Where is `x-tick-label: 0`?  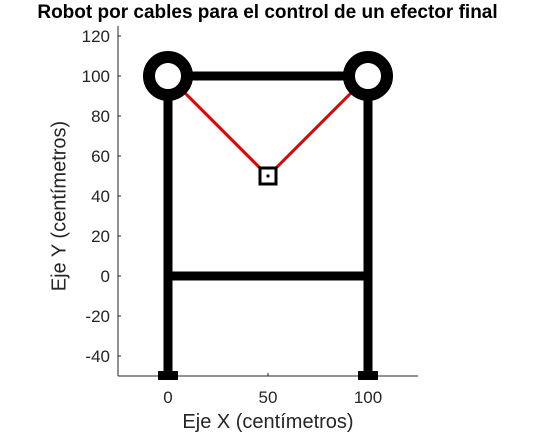
x-tick-label: 0 is located at coordinates (167, 397).